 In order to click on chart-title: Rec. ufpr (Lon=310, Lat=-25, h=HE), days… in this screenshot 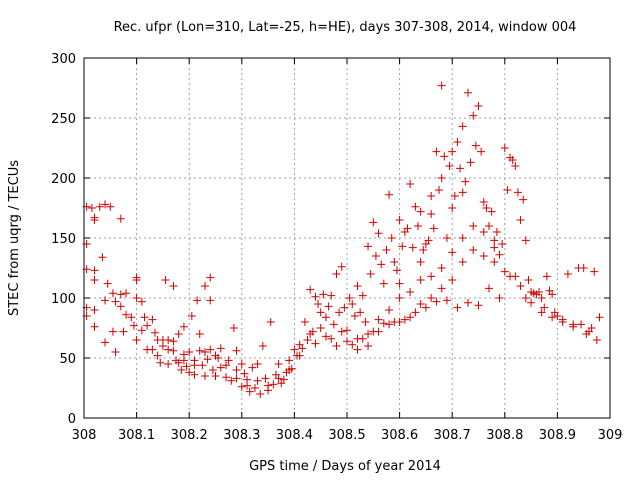, I will do `click(345, 27)`.